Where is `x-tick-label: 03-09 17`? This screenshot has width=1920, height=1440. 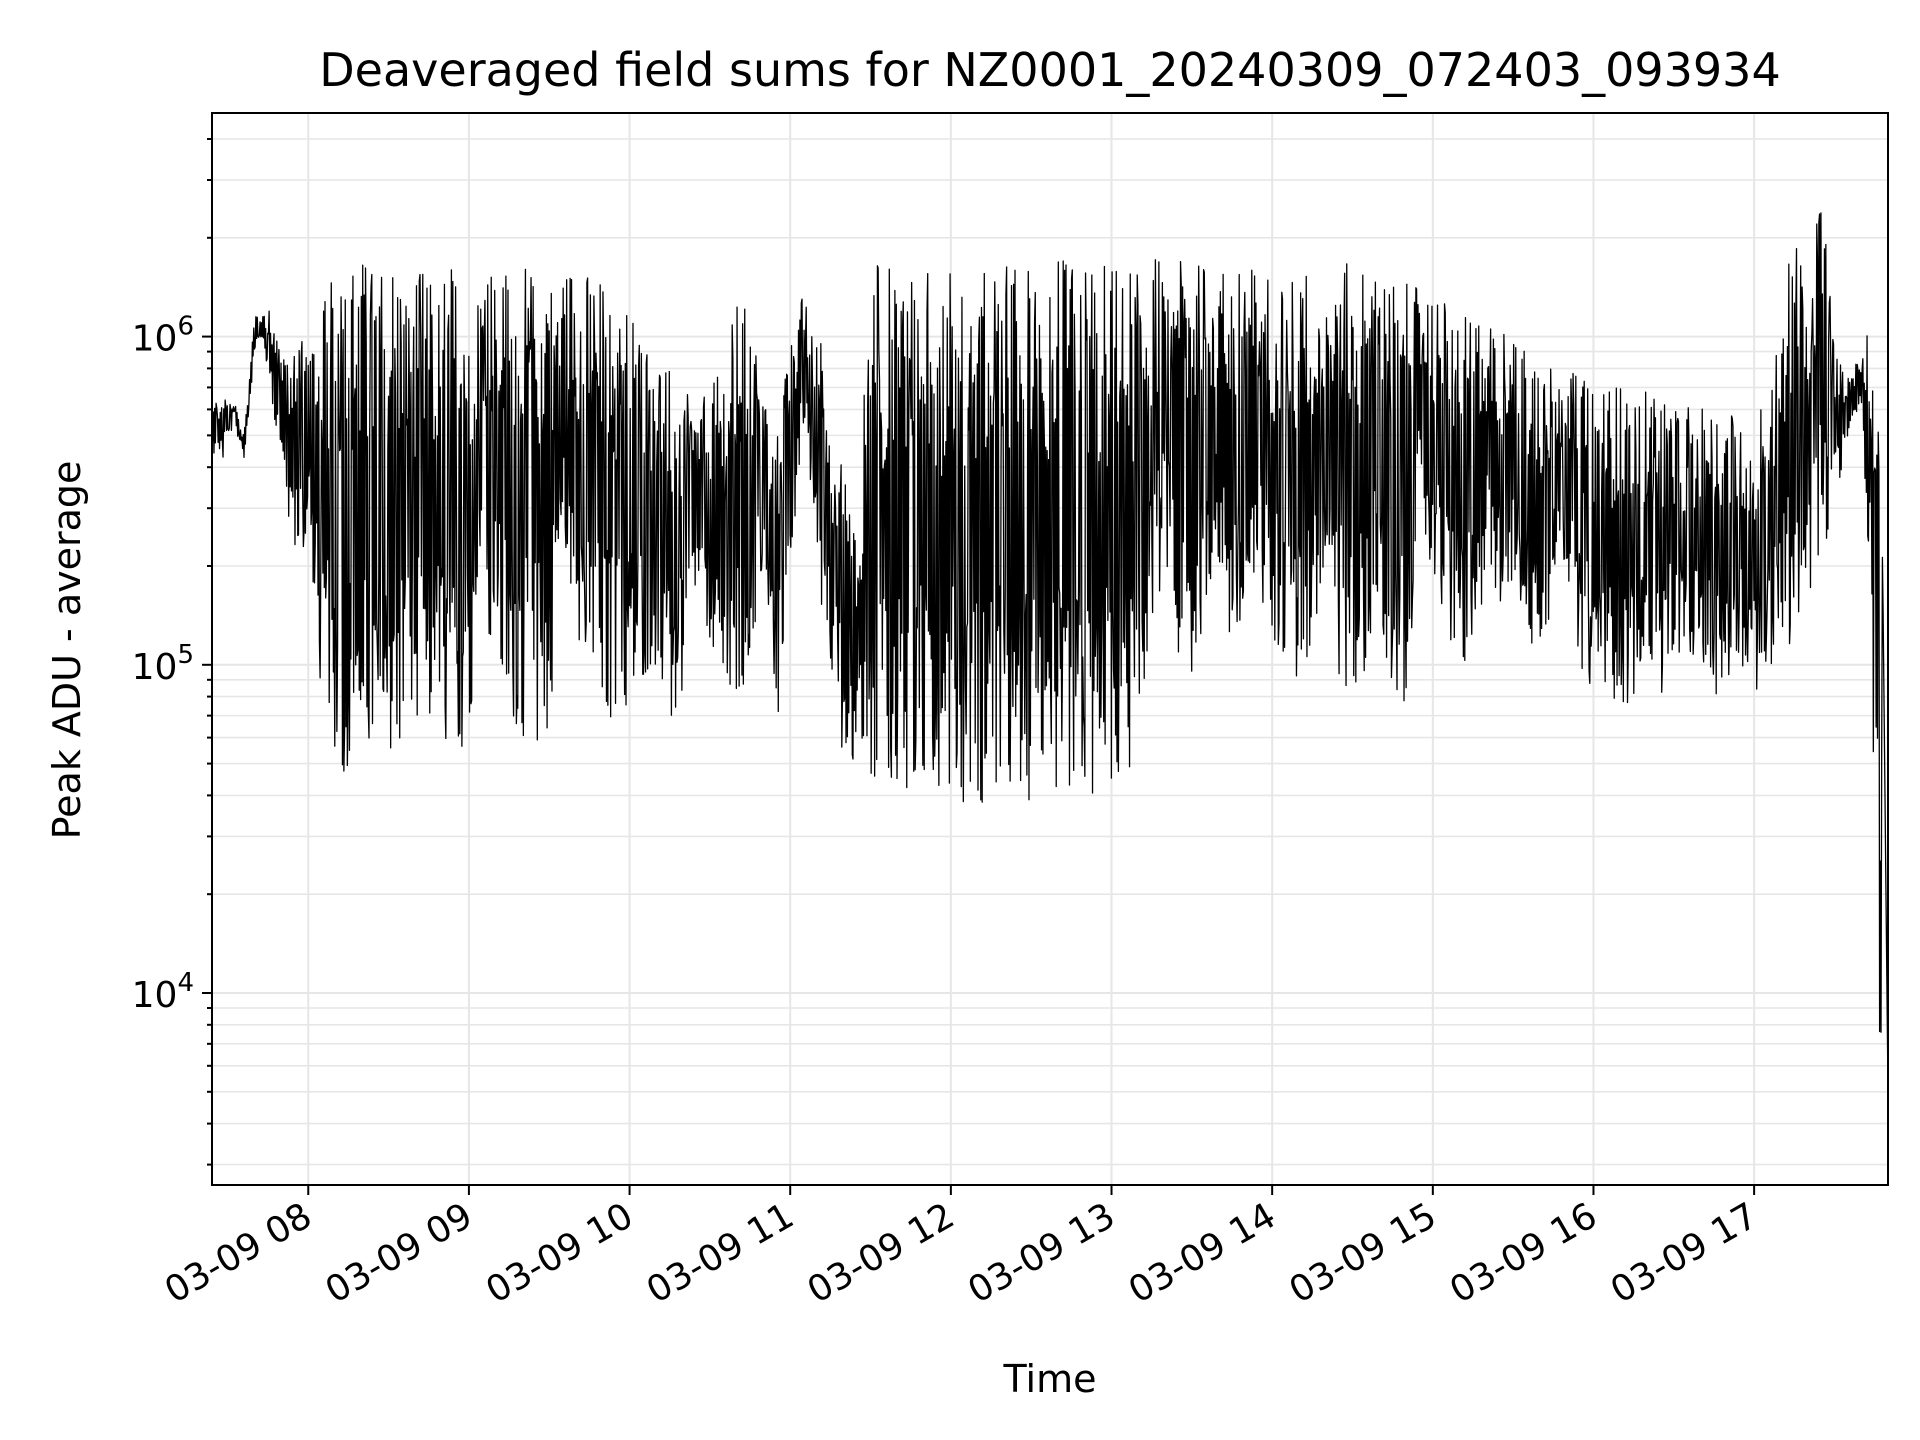 x-tick-label: 03-09 17 is located at coordinates (1684, 1253).